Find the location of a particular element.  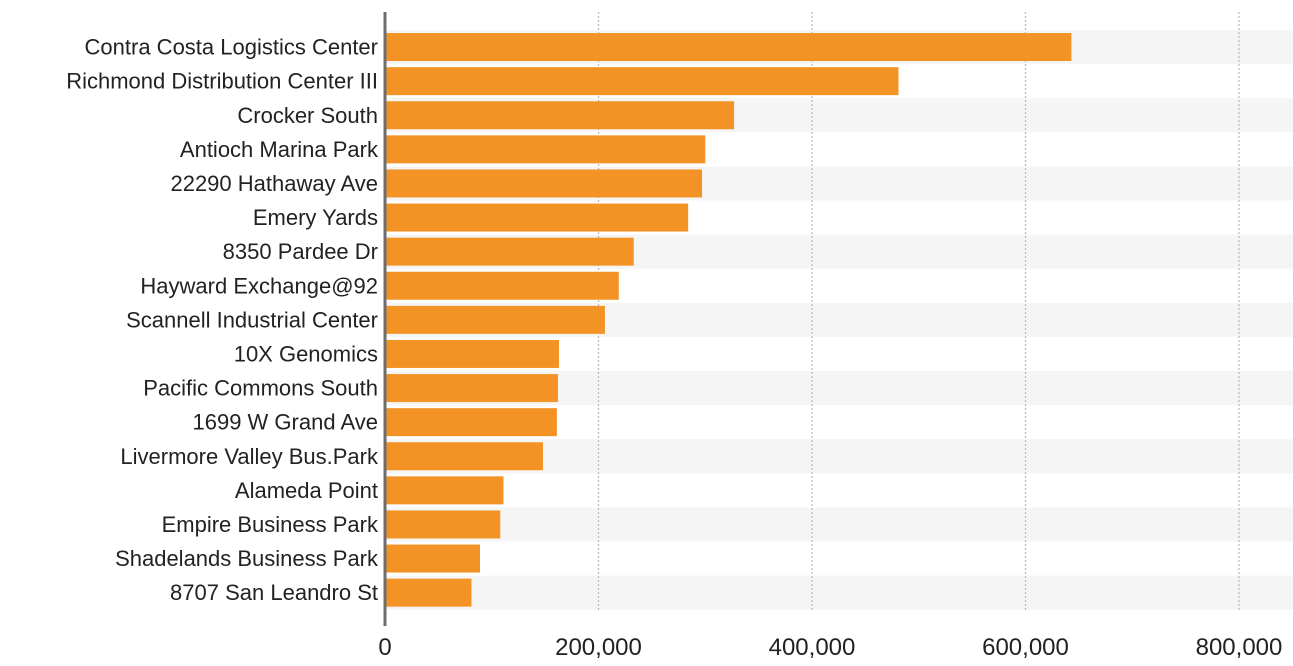

category-label: Empire Business Park is located at coordinates (270, 524).